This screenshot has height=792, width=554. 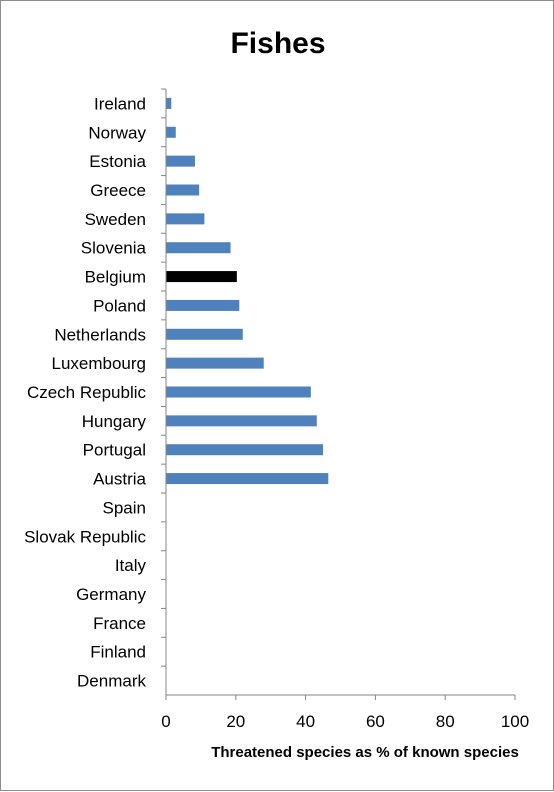 What do you see at coordinates (111, 594) in the screenshot?
I see `category-label-germany: Germany` at bounding box center [111, 594].